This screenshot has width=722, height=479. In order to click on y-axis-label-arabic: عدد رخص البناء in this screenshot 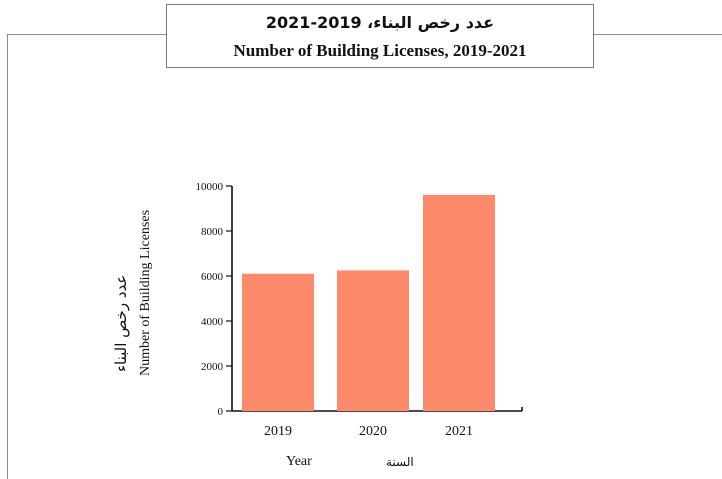, I will do `click(121, 323)`.